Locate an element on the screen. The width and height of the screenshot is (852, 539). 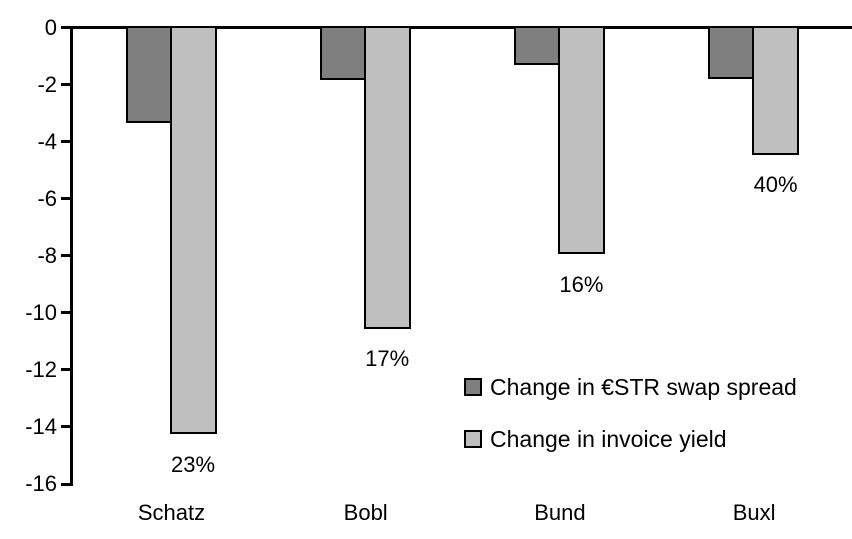
x-axis-zero-line is located at coordinates (461, 27).